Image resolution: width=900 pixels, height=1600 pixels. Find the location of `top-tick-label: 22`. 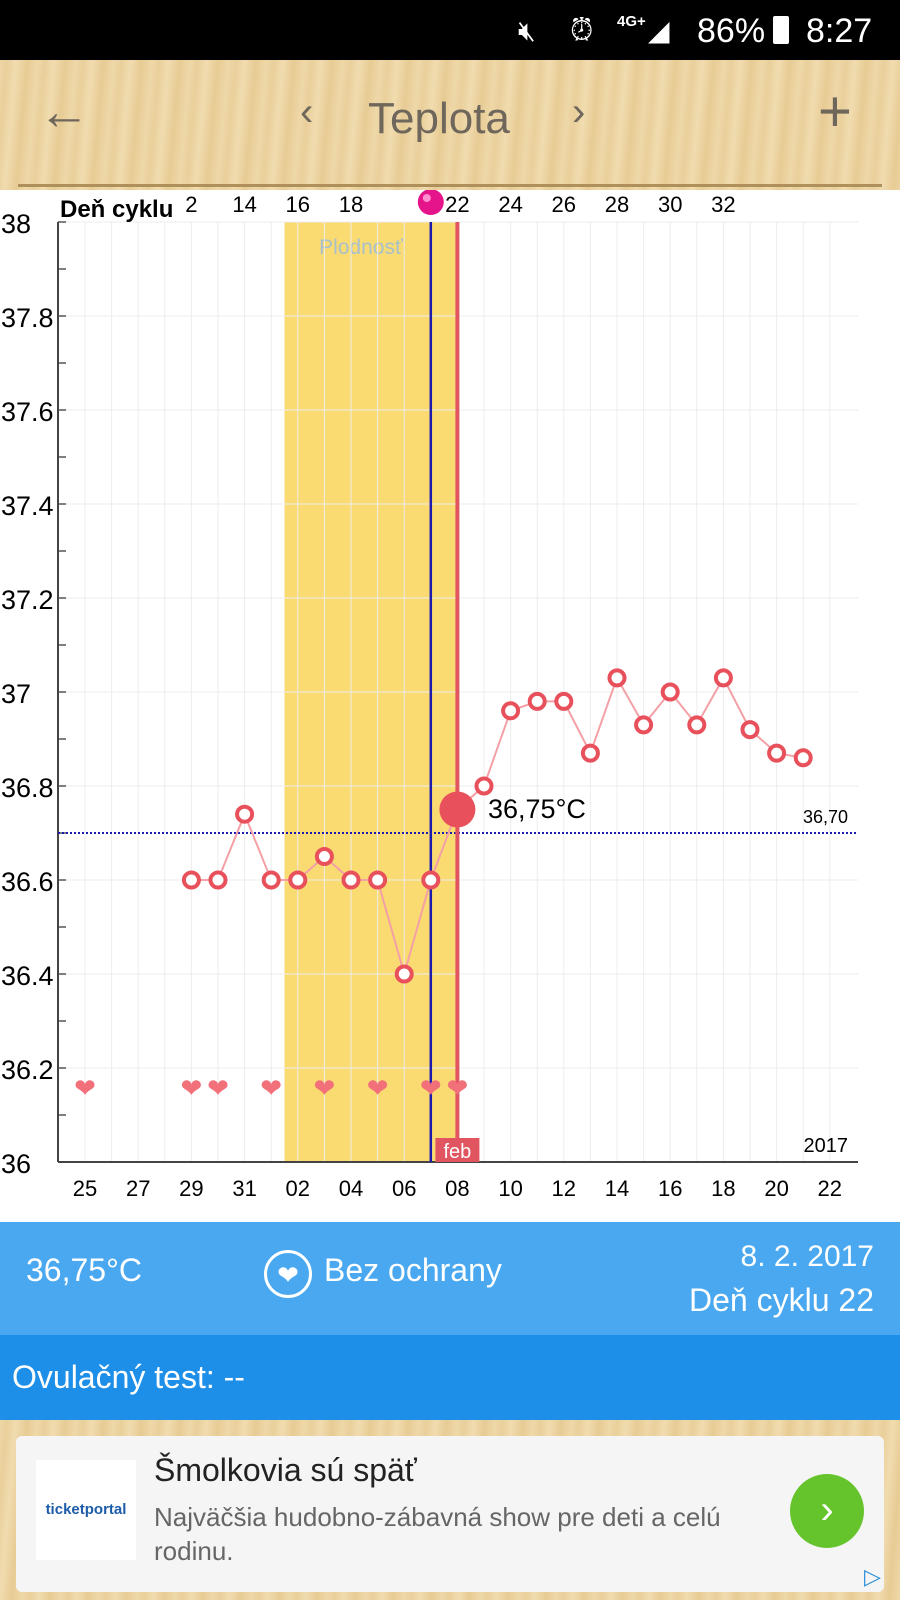

top-tick-label: 22 is located at coordinates (457, 204).